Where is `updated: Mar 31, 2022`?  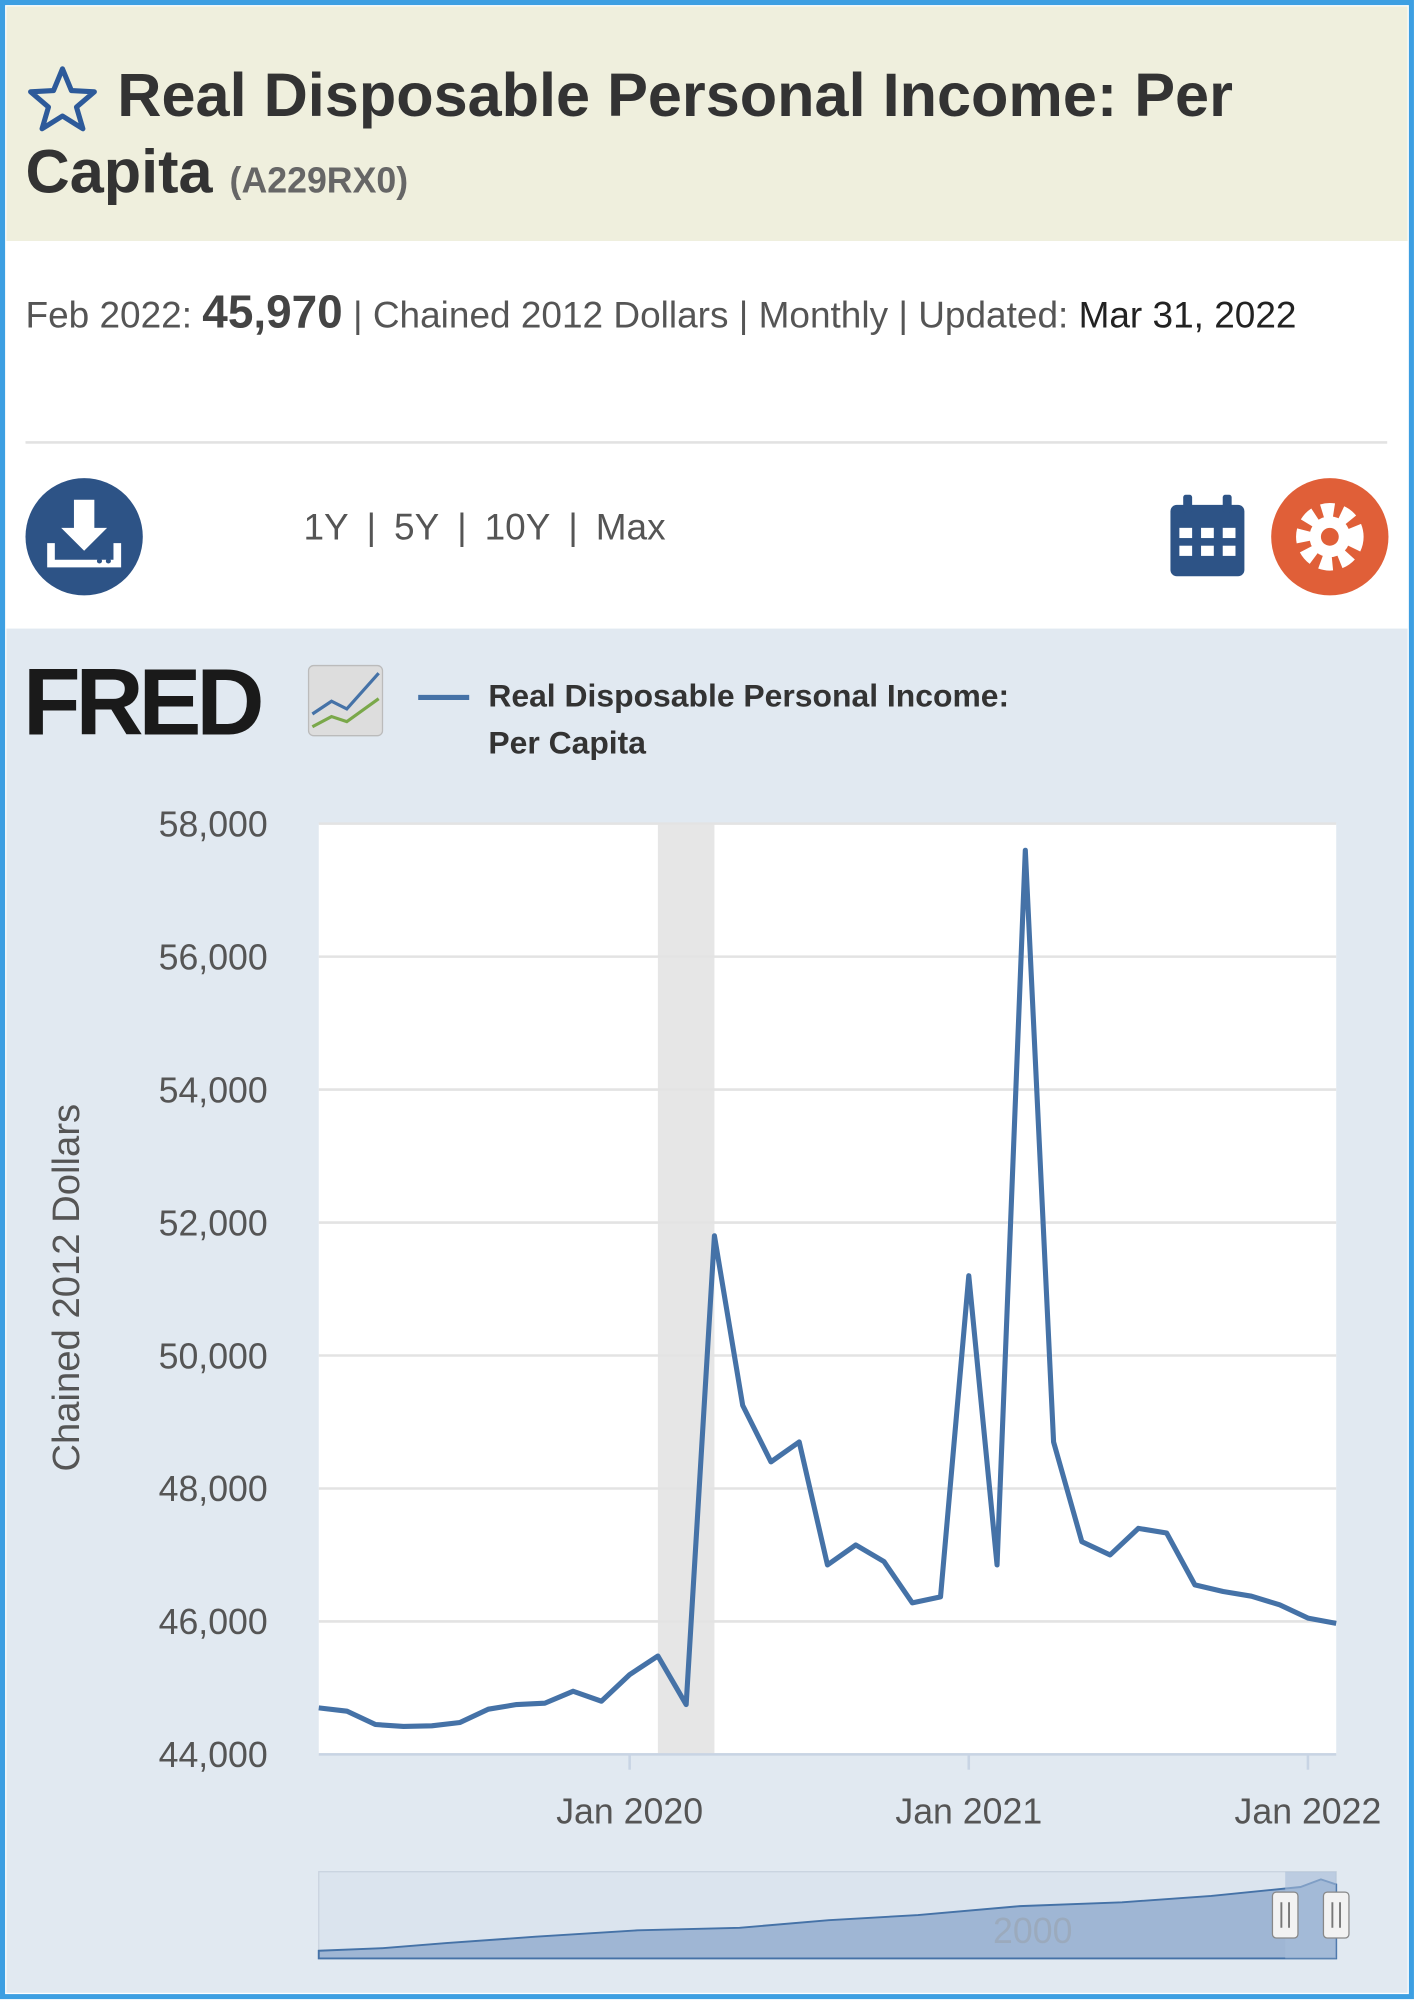
updated: Mar 31, 2022 is located at coordinates (1187, 316).